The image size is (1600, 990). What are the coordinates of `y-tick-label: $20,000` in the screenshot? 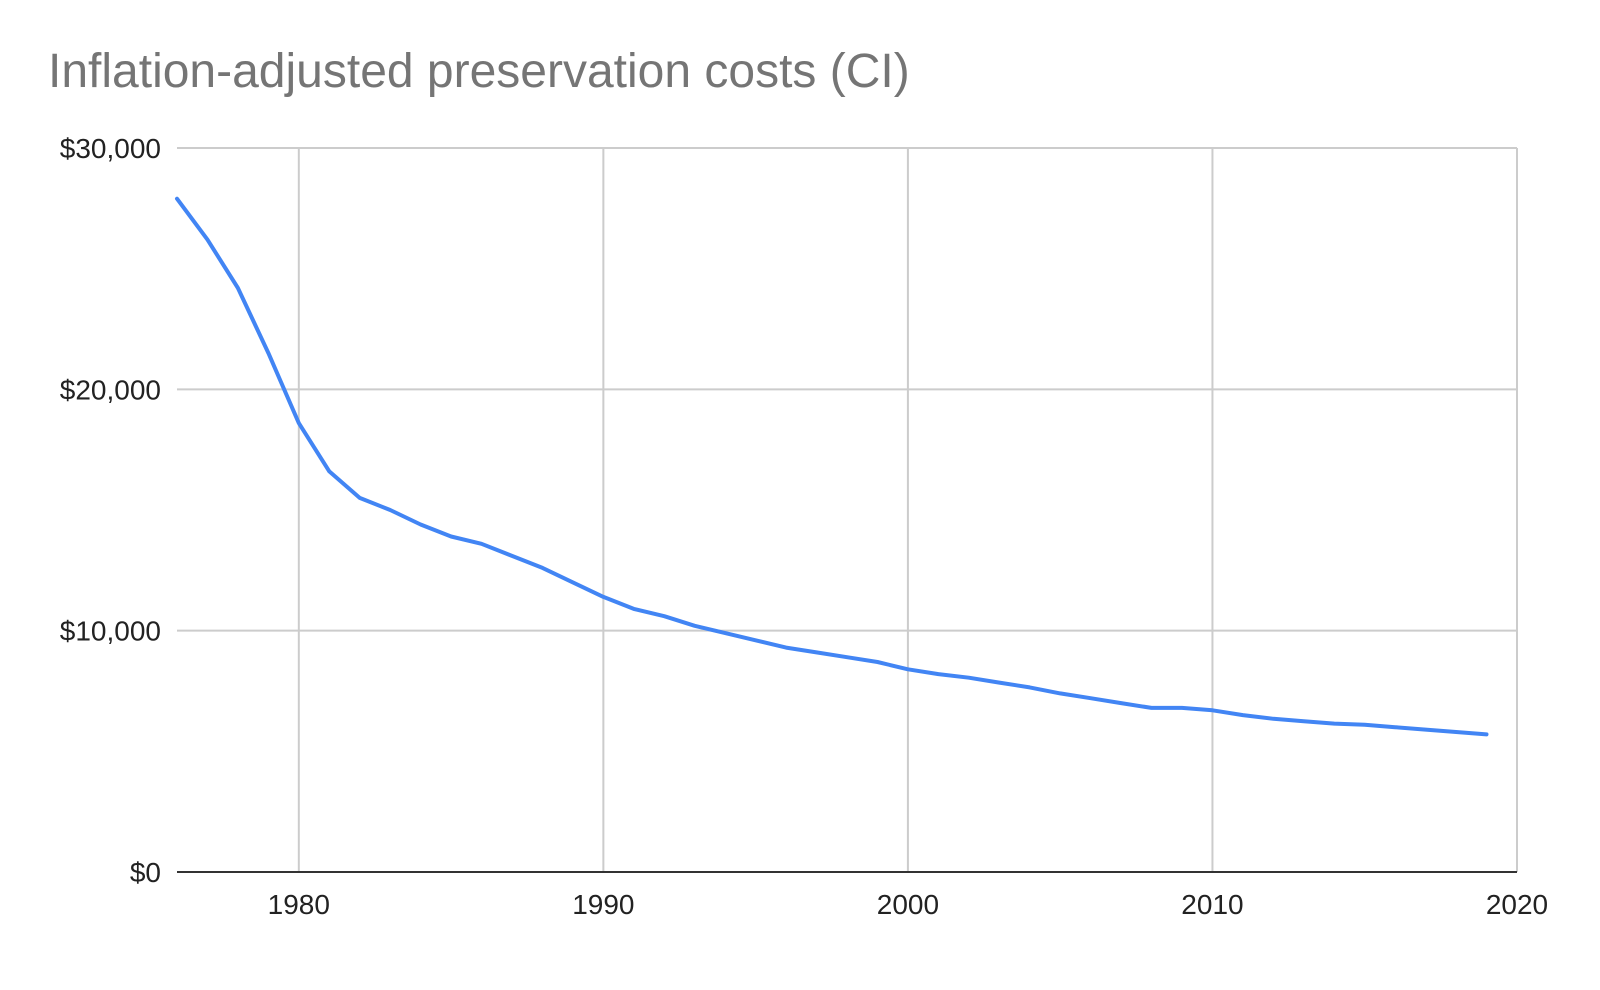 It's located at (110, 389).